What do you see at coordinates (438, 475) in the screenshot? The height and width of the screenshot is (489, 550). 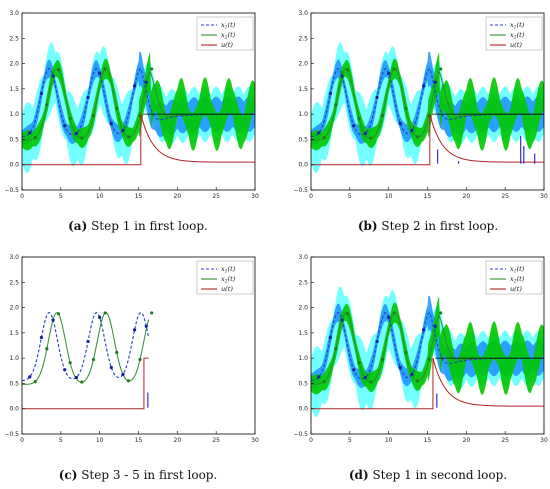 I see `caption-text: Step 1 in second loop.` at bounding box center [438, 475].